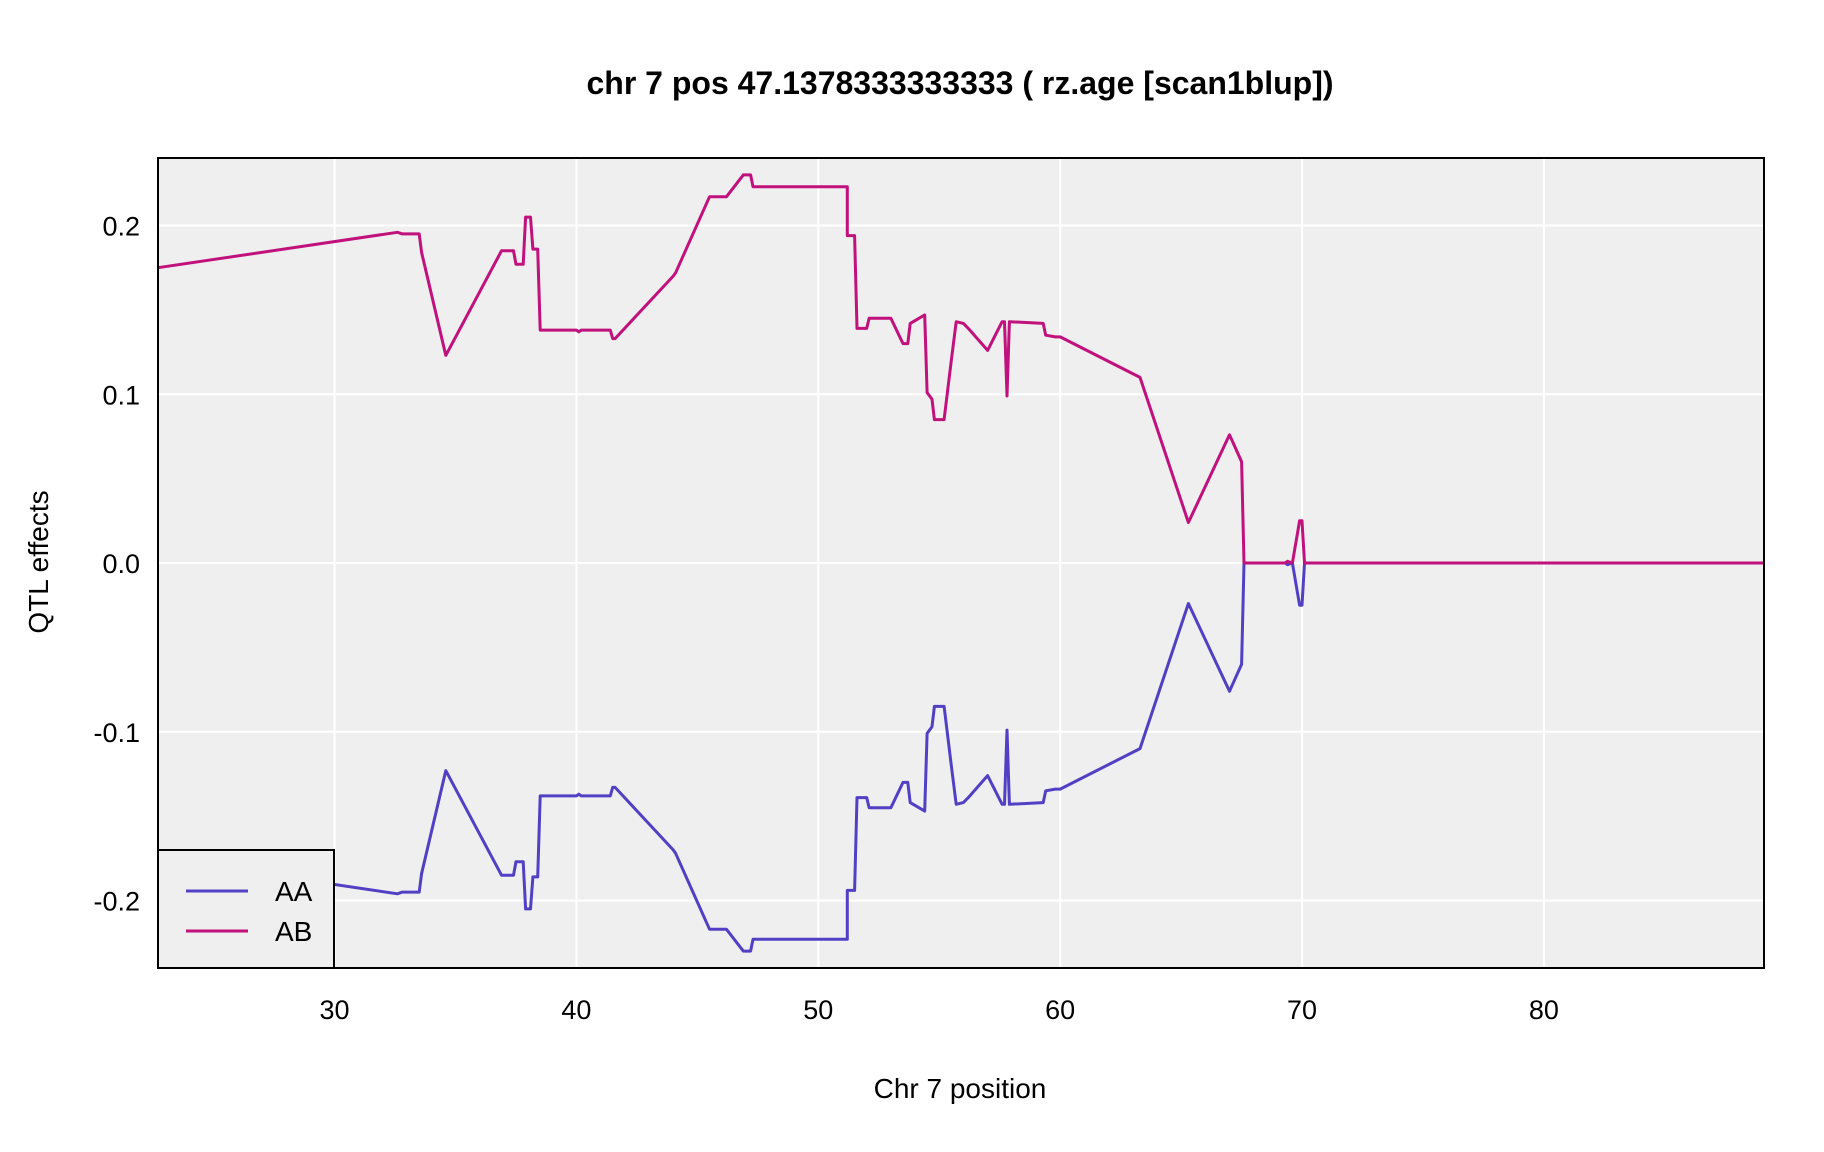  I want to click on legend-label-aa: AA, so click(294, 891).